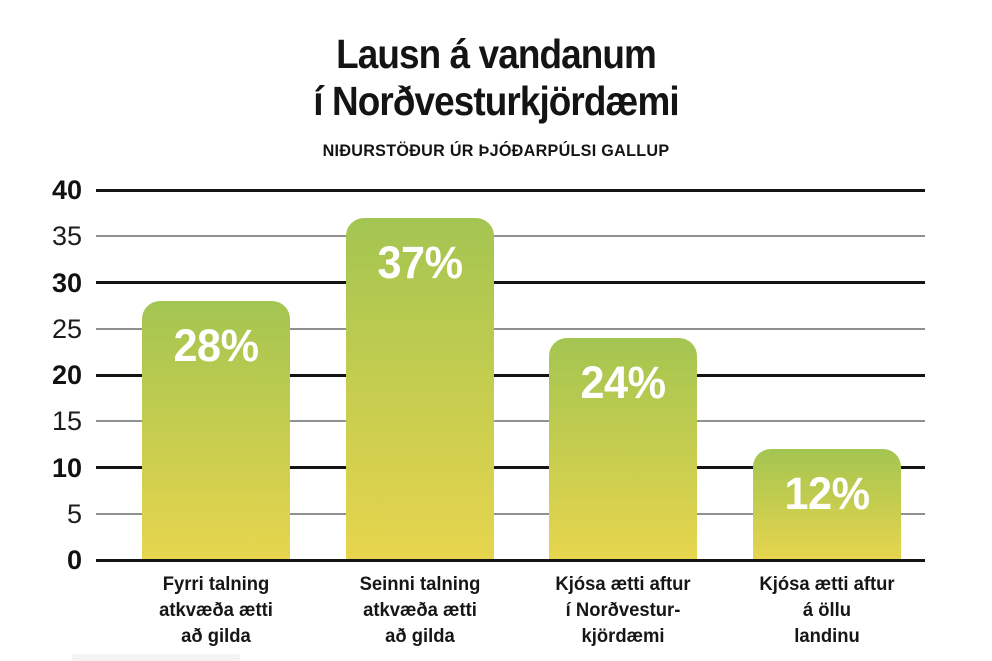 The image size is (992, 661). I want to click on y-tick-label-35: 35, so click(66, 236).